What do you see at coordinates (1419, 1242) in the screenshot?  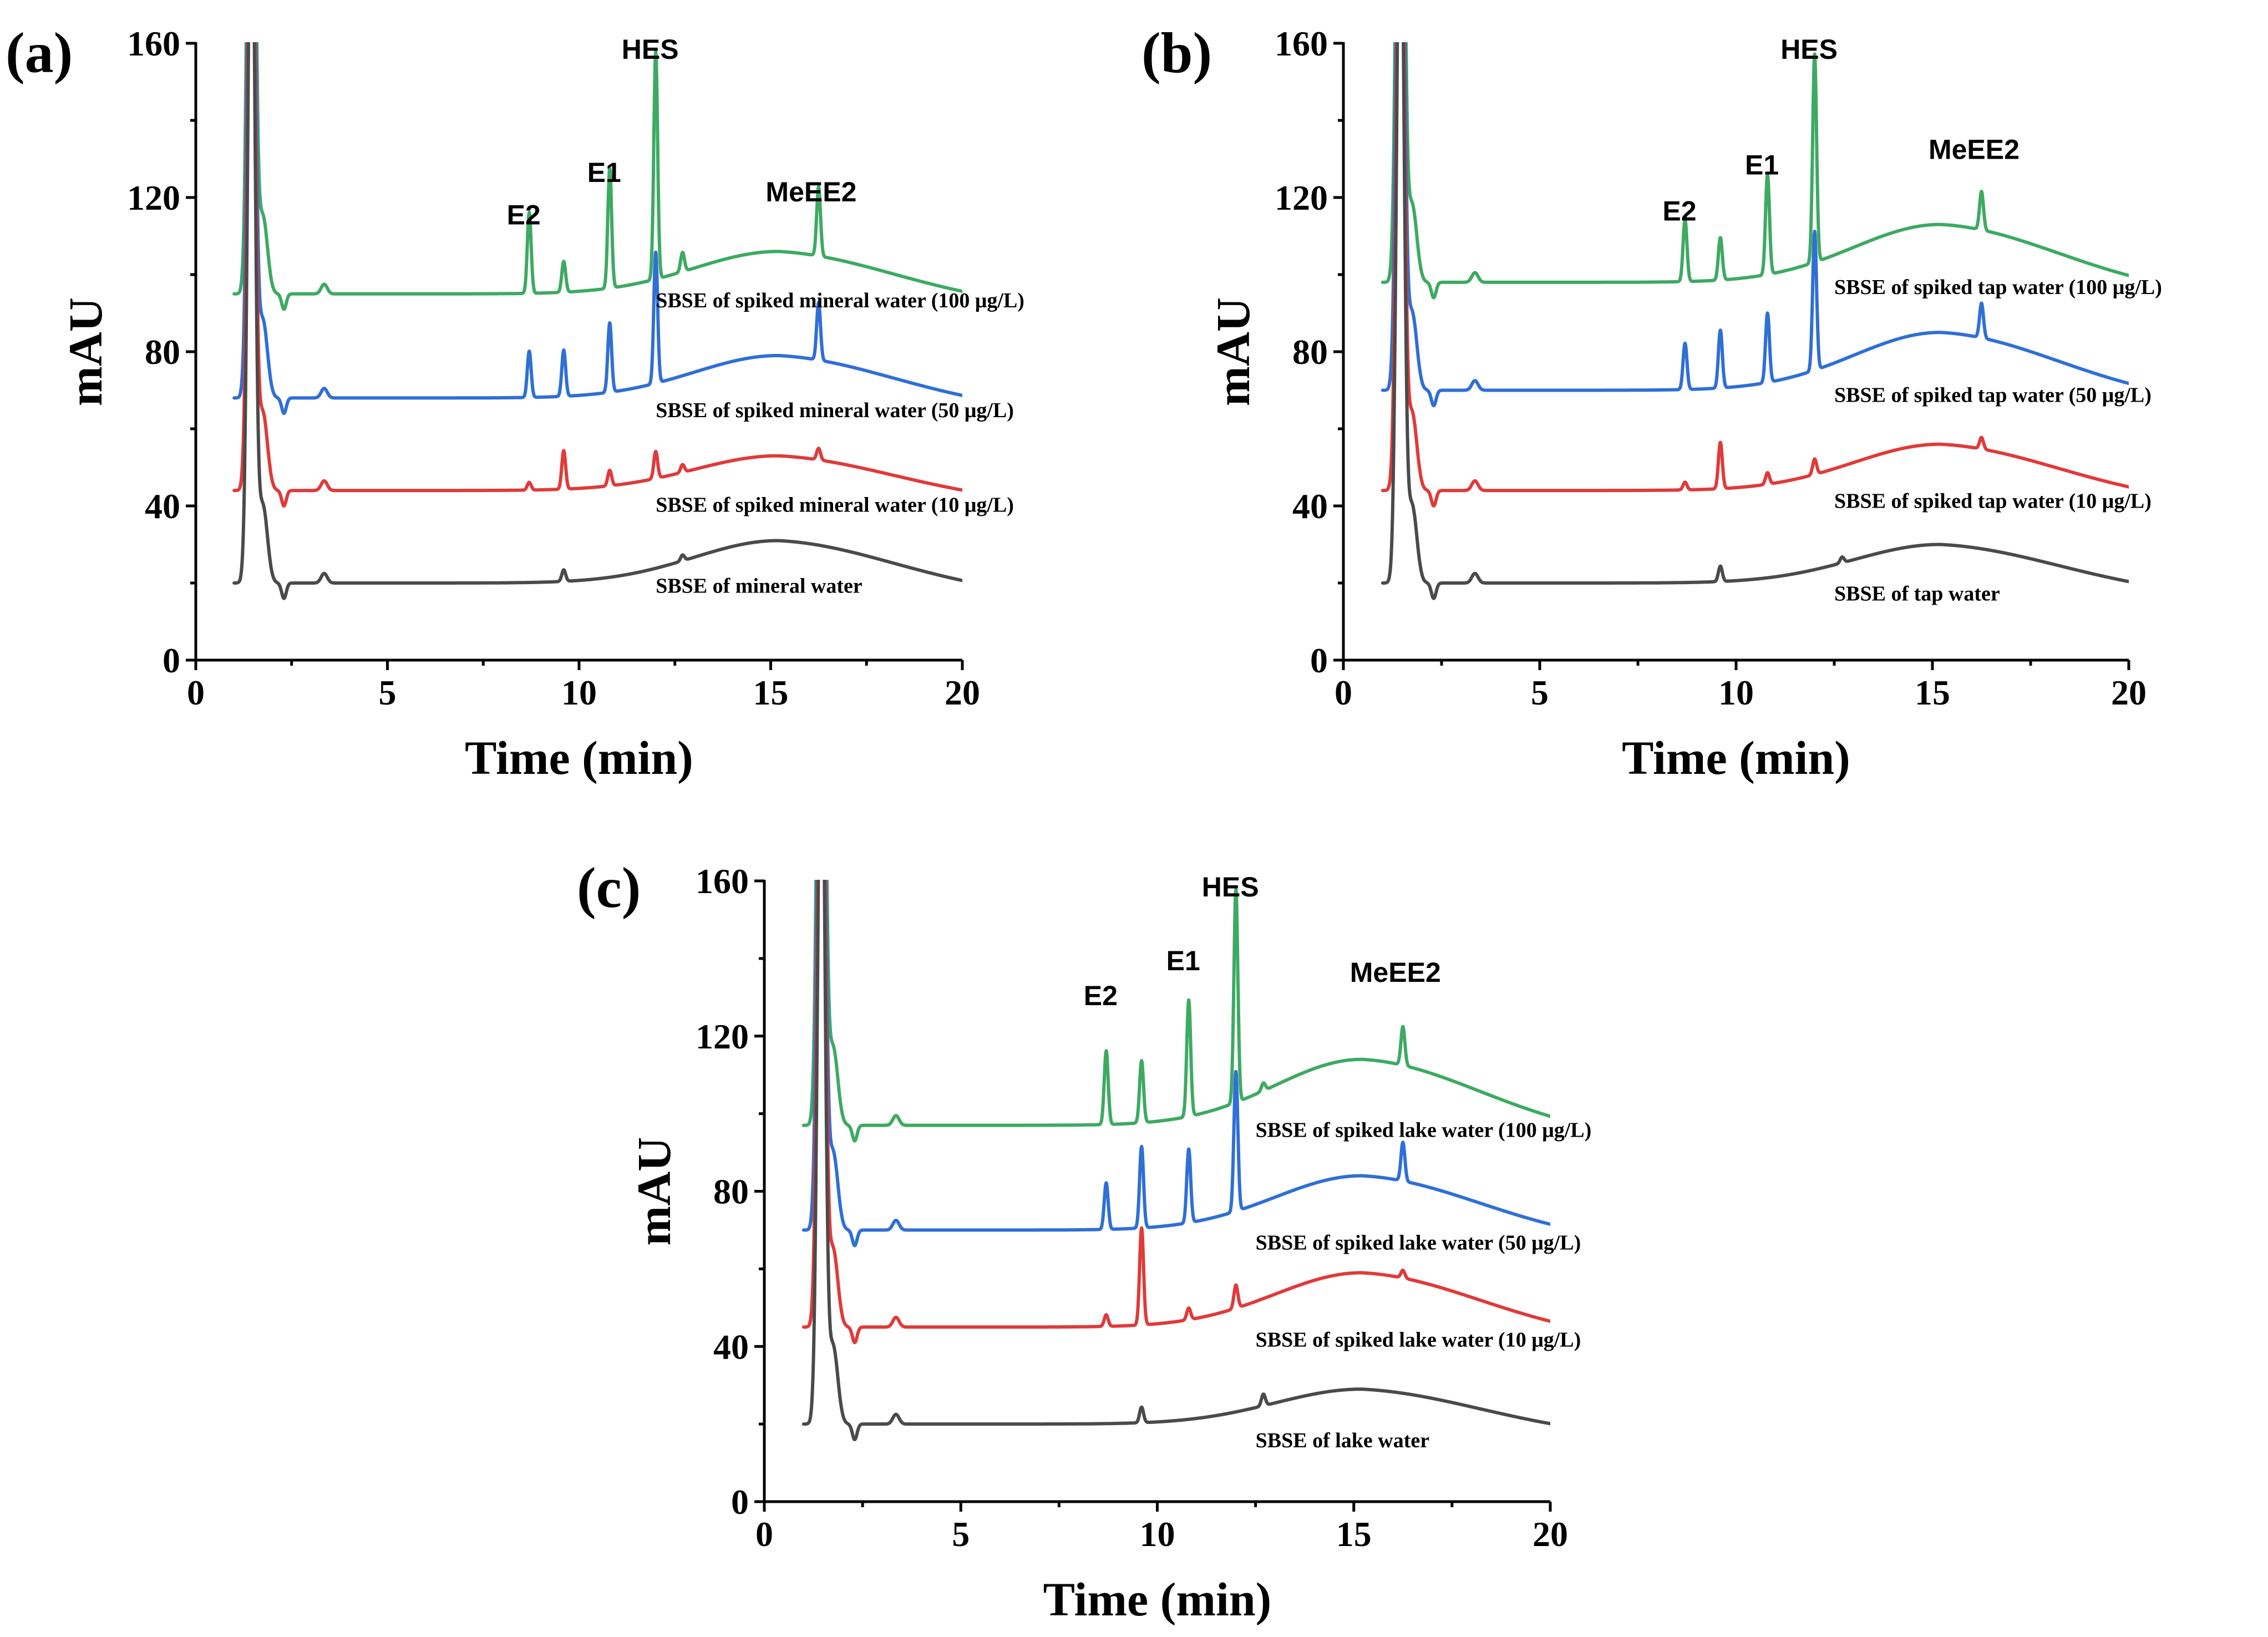 I see `series-label: SBSE of spiked lake water (50 μg/L)` at bounding box center [1419, 1242].